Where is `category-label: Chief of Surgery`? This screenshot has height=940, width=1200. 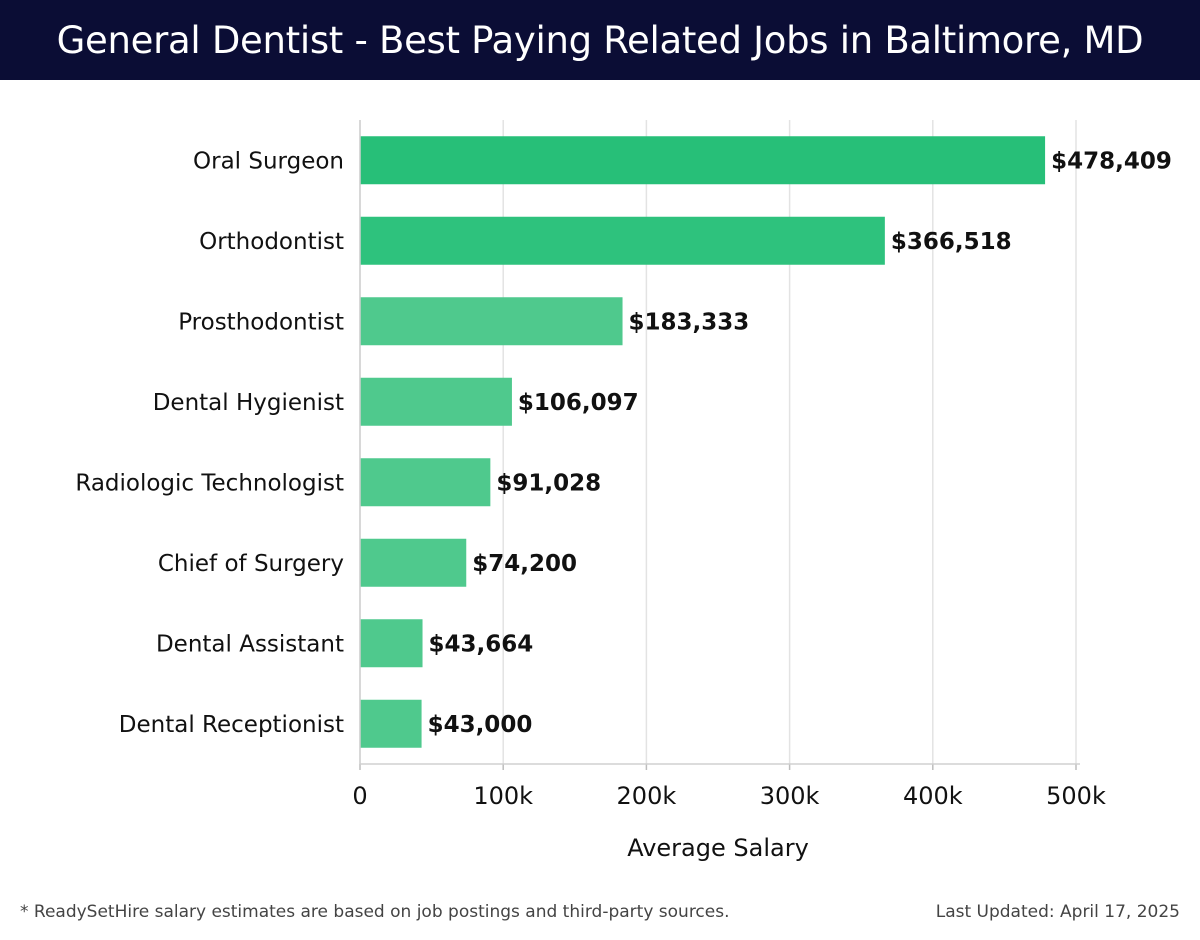 category-label: Chief of Surgery is located at coordinates (251, 564).